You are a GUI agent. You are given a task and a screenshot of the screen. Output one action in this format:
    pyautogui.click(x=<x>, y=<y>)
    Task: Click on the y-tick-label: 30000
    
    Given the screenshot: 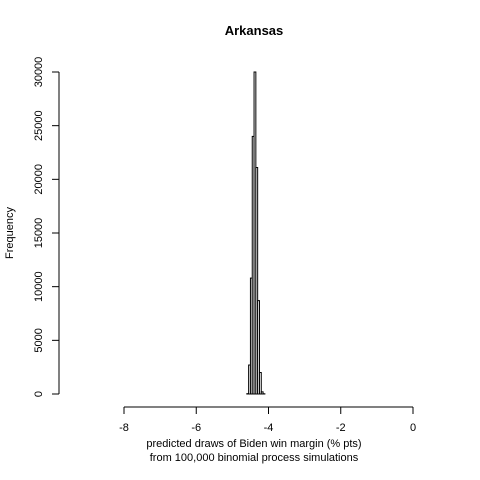 What is the action you would take?
    pyautogui.click(x=39, y=72)
    